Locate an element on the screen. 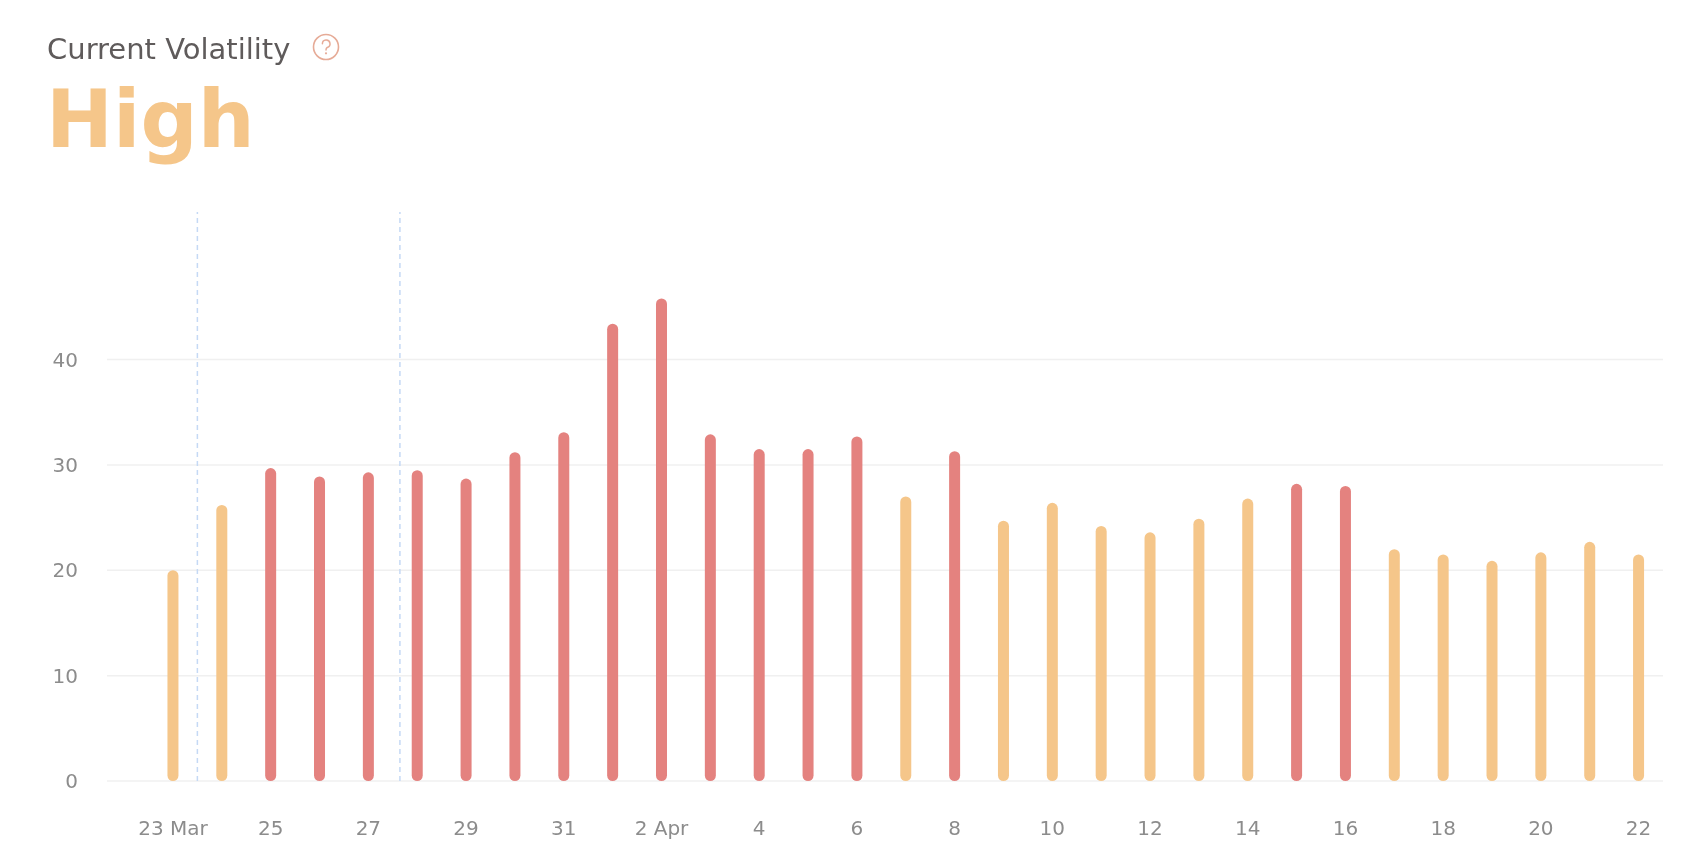 The image size is (1682, 864). x-tick-label: 25 is located at coordinates (270, 828).